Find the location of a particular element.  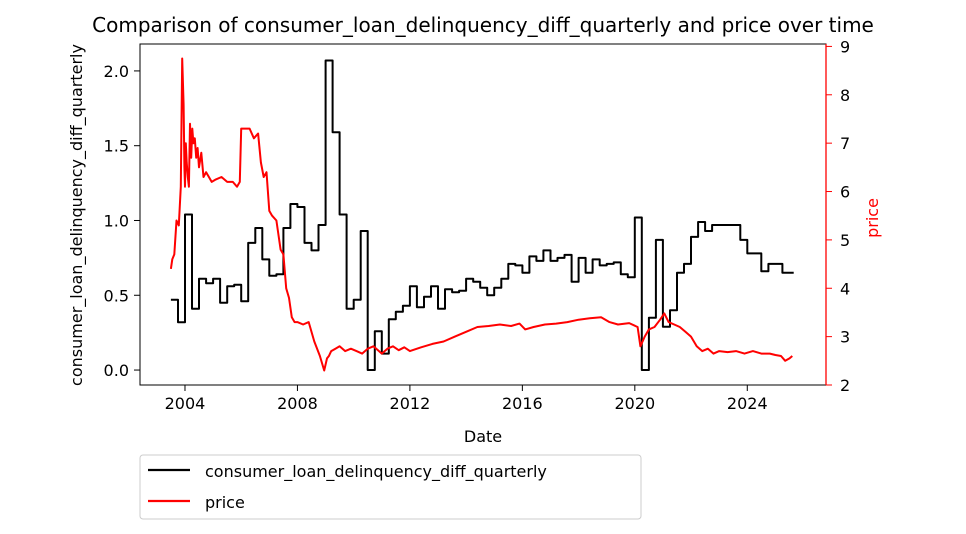

y-right-tick-label-1: 3 is located at coordinates (845, 337).